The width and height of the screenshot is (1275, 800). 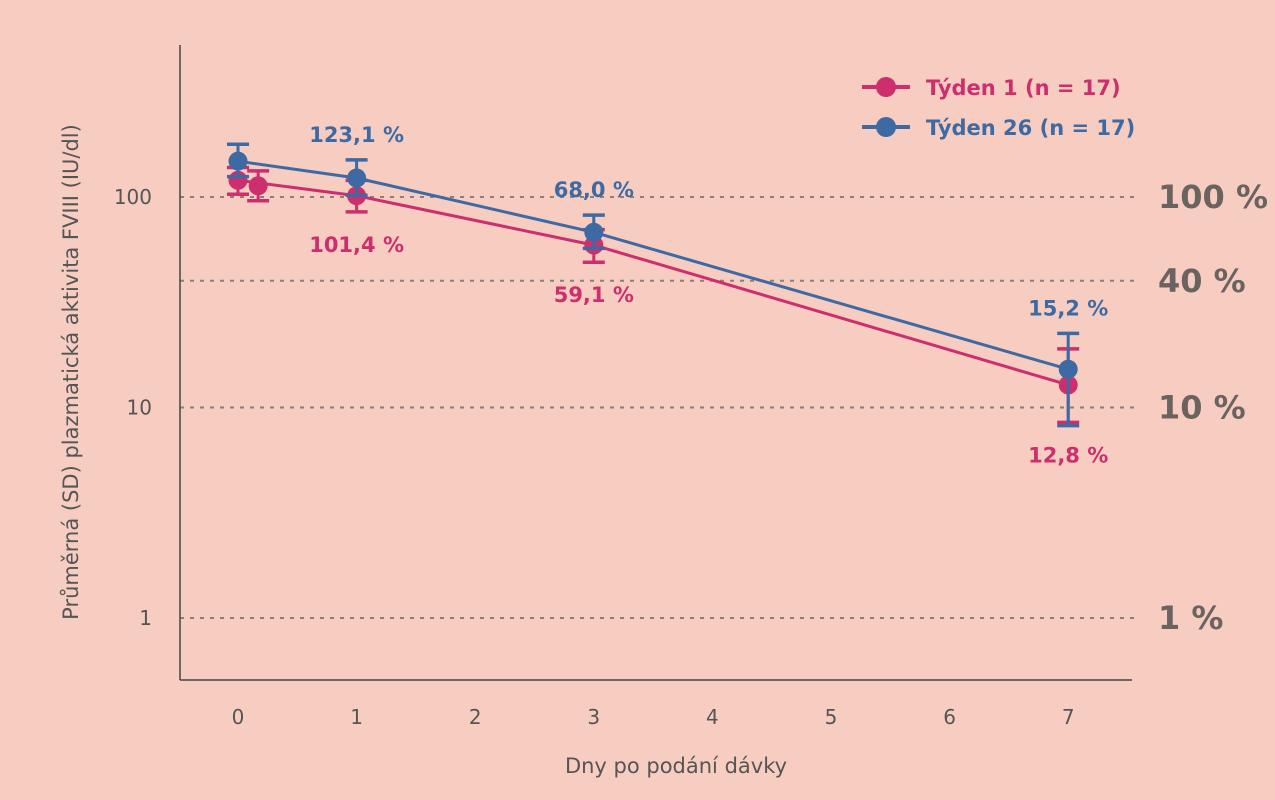 What do you see at coordinates (356, 717) in the screenshot?
I see `x-tick-label: 1` at bounding box center [356, 717].